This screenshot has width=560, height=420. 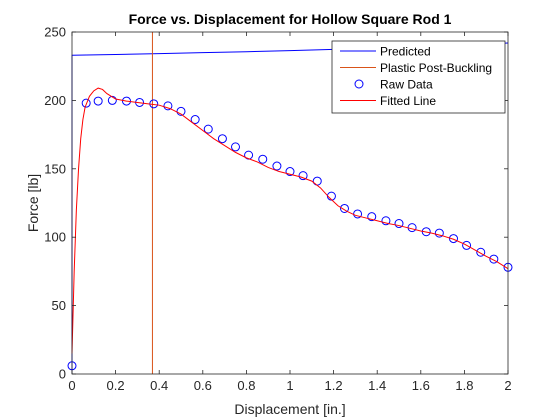 What do you see at coordinates (116, 385) in the screenshot?
I see `x-tick-label: 0.2` at bounding box center [116, 385].